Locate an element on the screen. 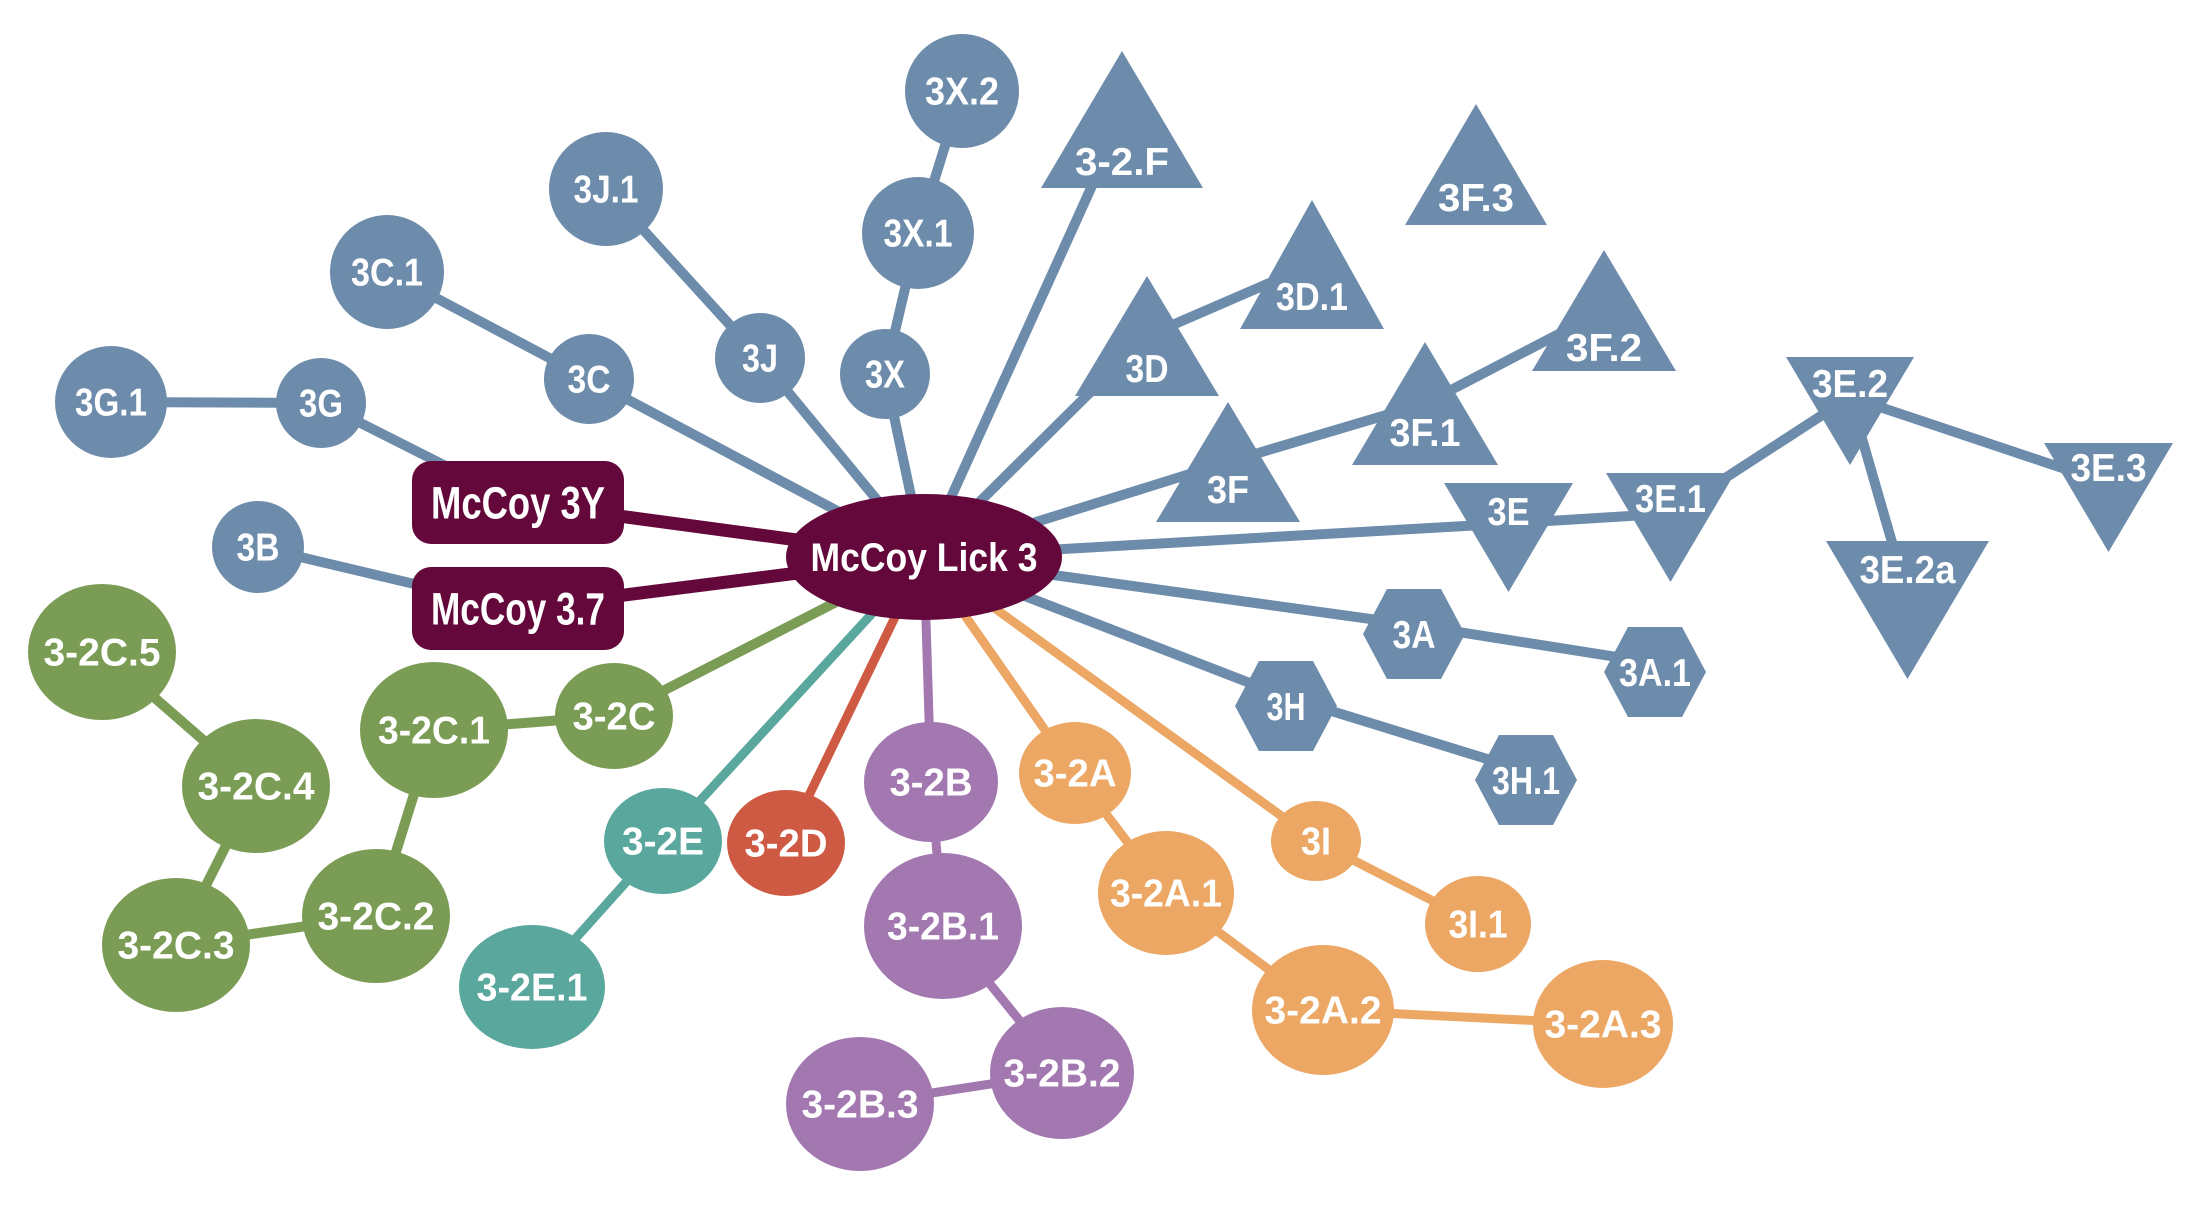  svg-text: 3-2C.5 is located at coordinates (102, 653).